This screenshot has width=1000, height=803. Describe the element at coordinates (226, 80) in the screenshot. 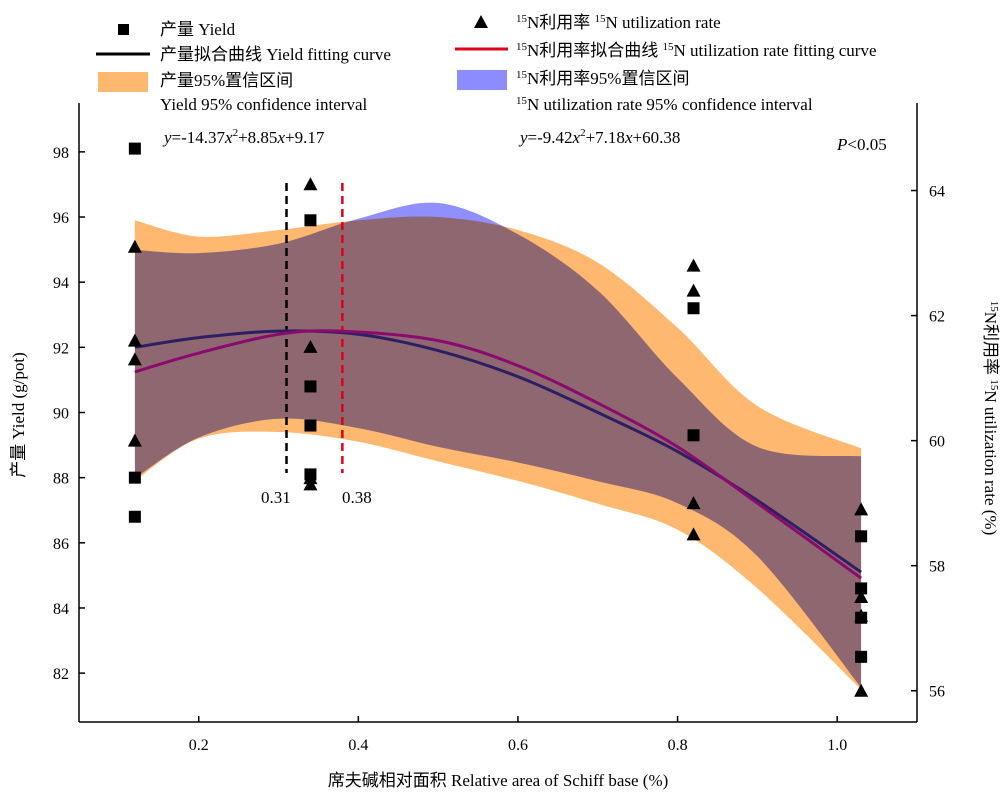

I see `legend-yield-ci-label-1: 产量95%置信区间` at that location.